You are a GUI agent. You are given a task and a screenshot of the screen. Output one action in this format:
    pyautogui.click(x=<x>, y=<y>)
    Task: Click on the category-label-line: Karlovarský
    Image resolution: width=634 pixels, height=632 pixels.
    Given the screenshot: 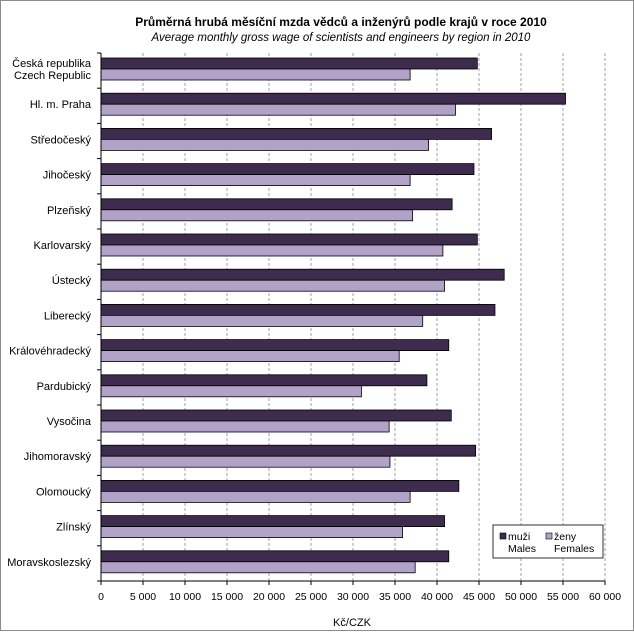 What is the action you would take?
    pyautogui.click(x=63, y=246)
    